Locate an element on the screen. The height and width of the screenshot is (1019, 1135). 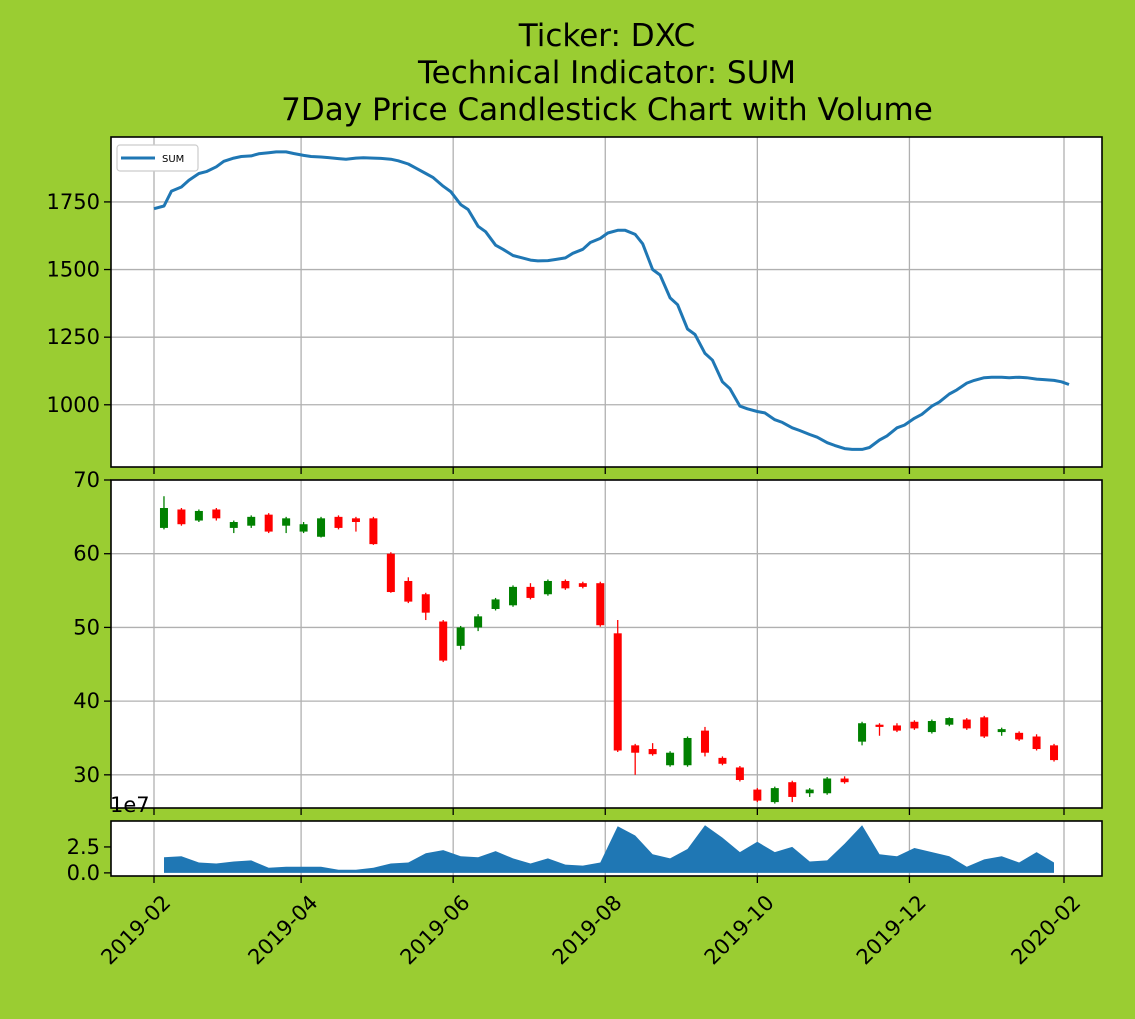
legend-label: SUM is located at coordinates (173, 159).